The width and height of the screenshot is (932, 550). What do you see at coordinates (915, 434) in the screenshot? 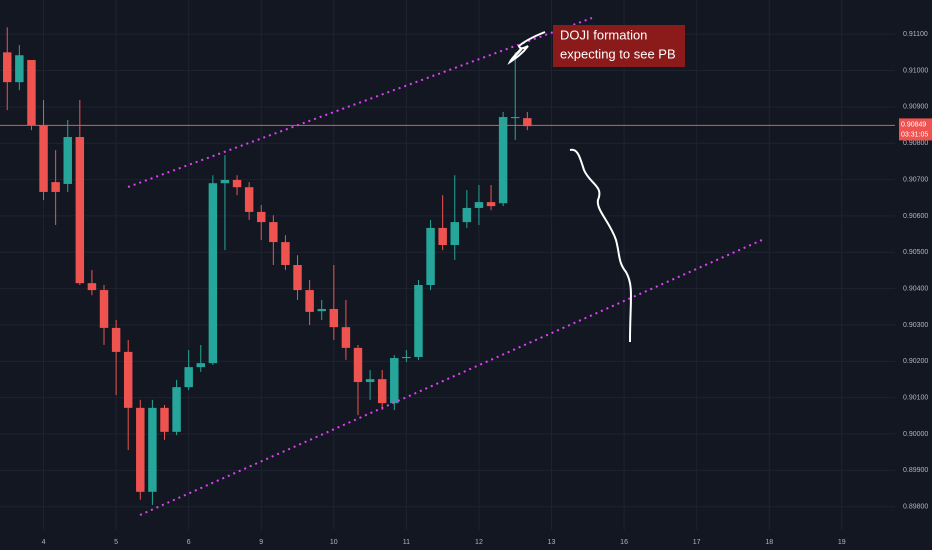
I see `y-tick-label: 0.90000` at bounding box center [915, 434].